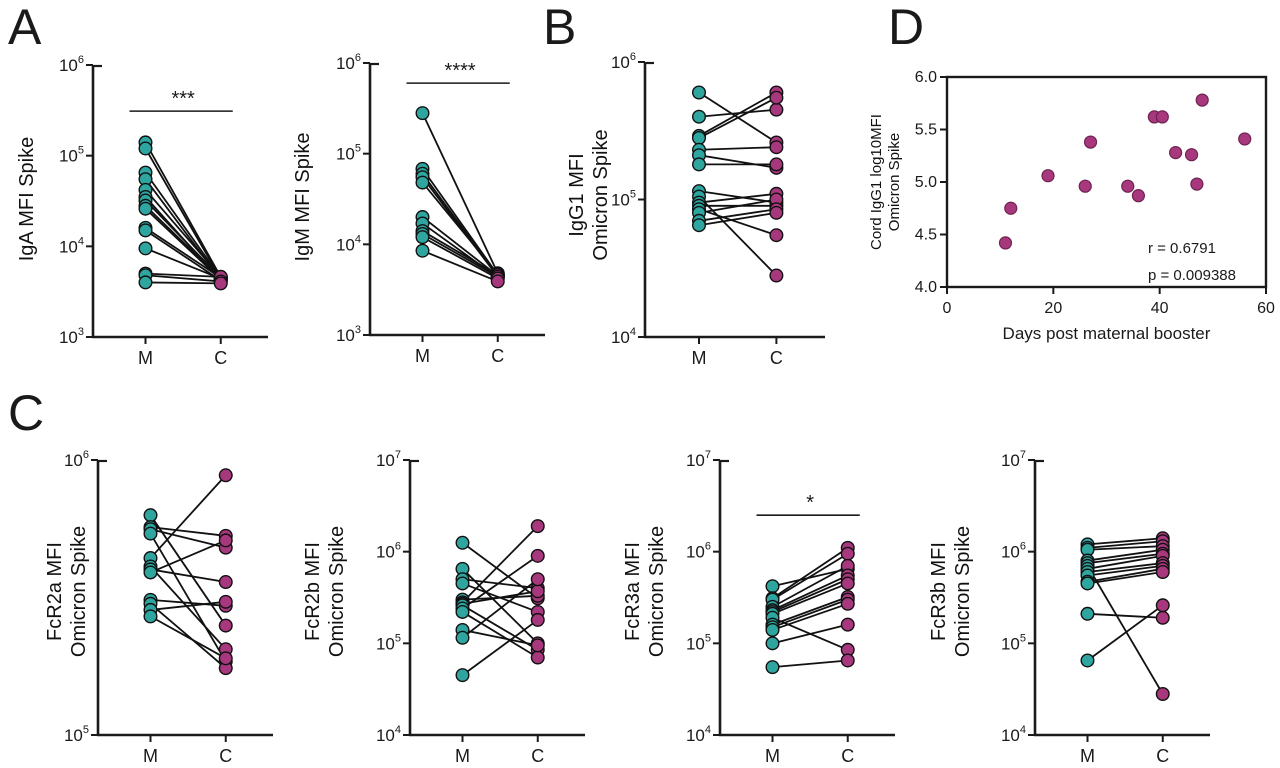  Describe the element at coordinates (163, 211) in the screenshot. I see `chart-iga-mfi-spike: 10³ 10⁴ 10⁵ 10⁶ M C ***` at that location.